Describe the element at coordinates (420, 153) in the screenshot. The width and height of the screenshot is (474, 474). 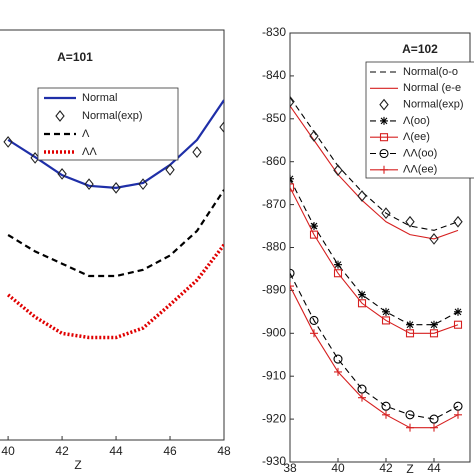
I see `legend-label: ΛΛ(oo)` at that location.